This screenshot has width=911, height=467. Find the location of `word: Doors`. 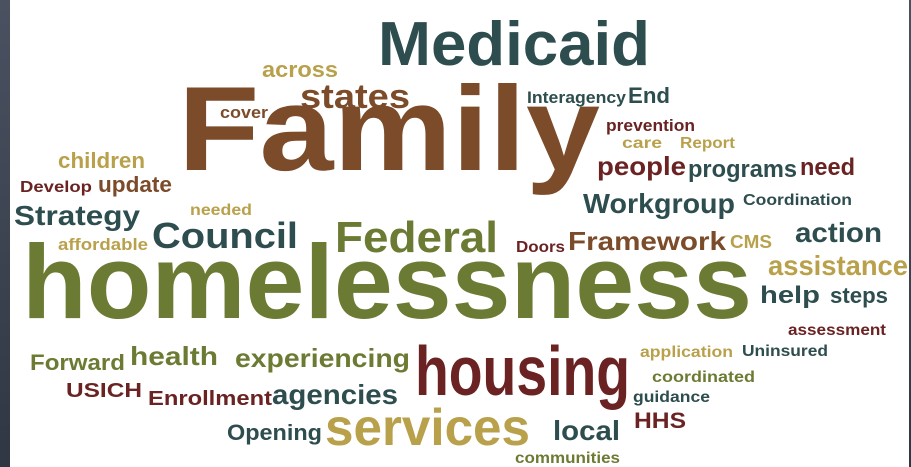

word: Doors is located at coordinates (540, 247).